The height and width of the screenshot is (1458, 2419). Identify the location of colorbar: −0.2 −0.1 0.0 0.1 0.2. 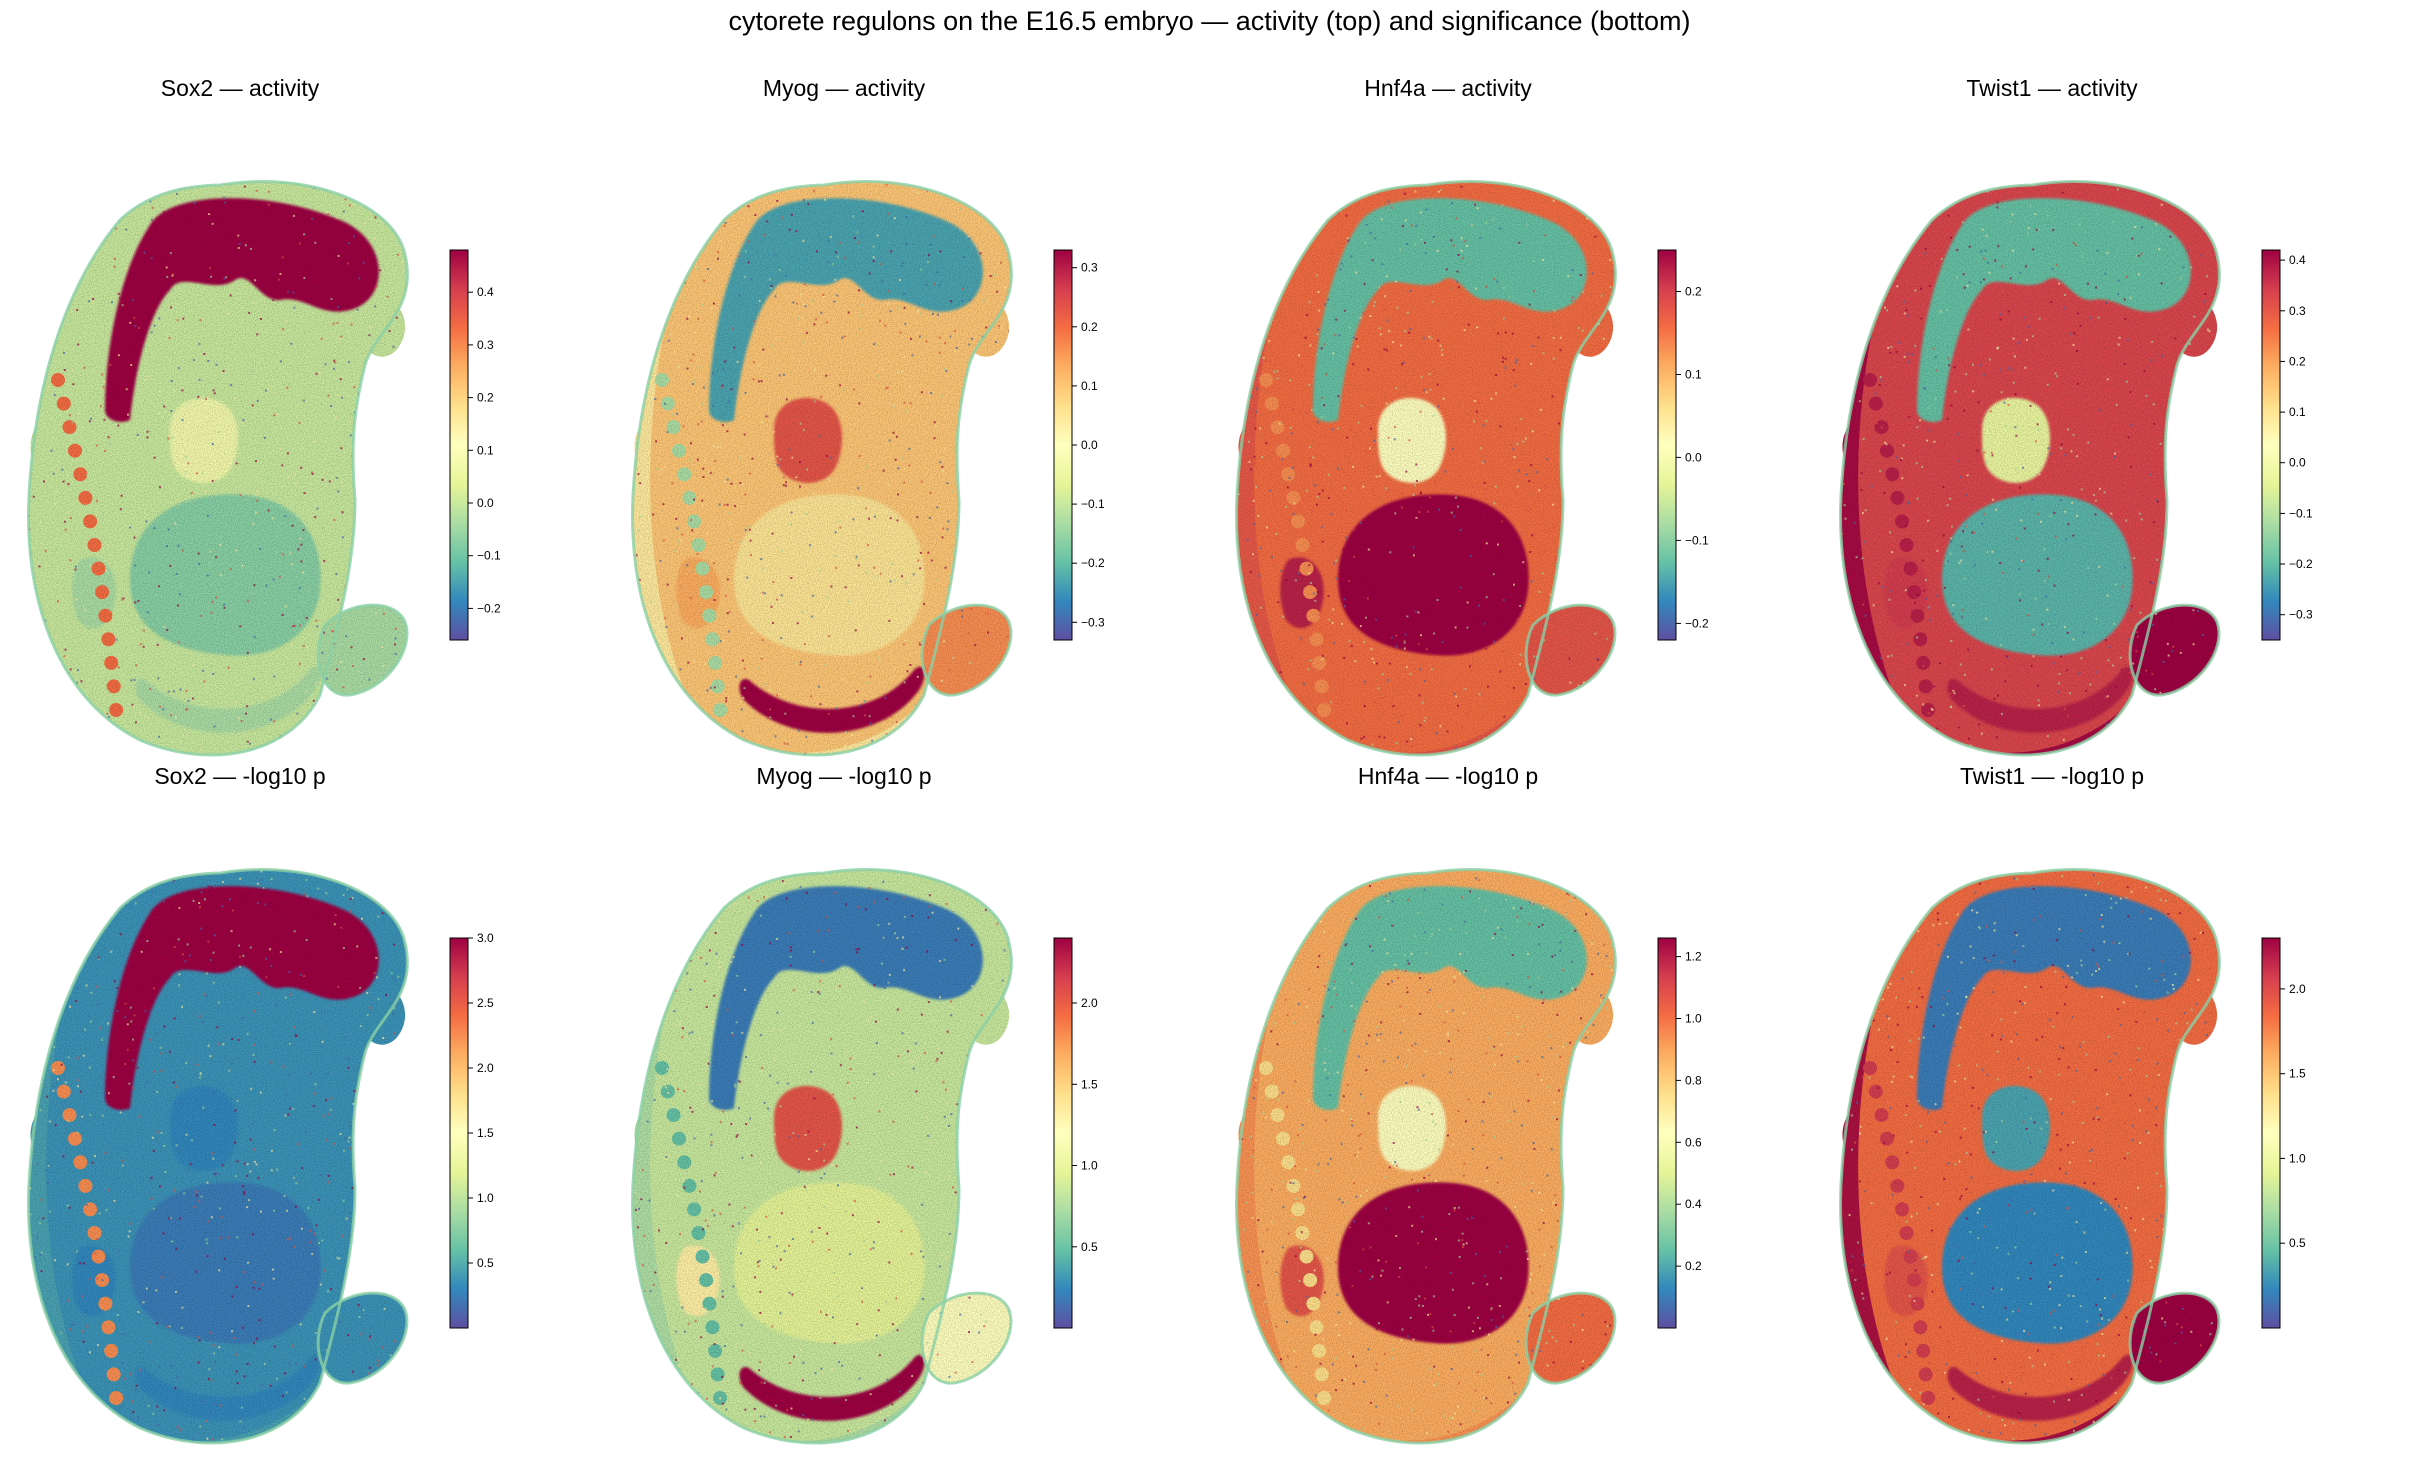
(1683, 445).